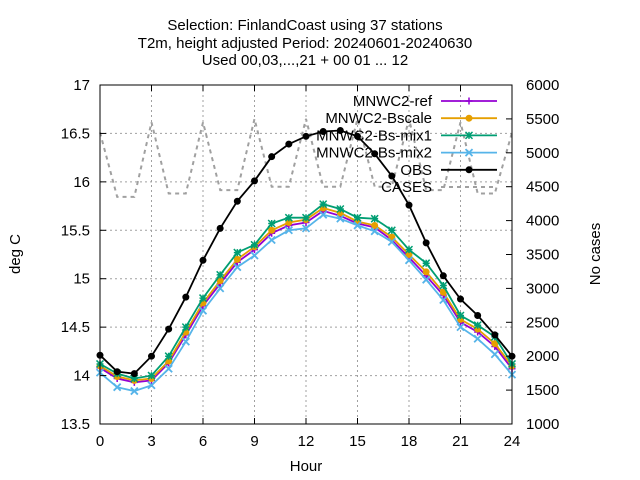 The height and width of the screenshot is (480, 640). I want to click on y2-tick-label: 5000, so click(542, 153).